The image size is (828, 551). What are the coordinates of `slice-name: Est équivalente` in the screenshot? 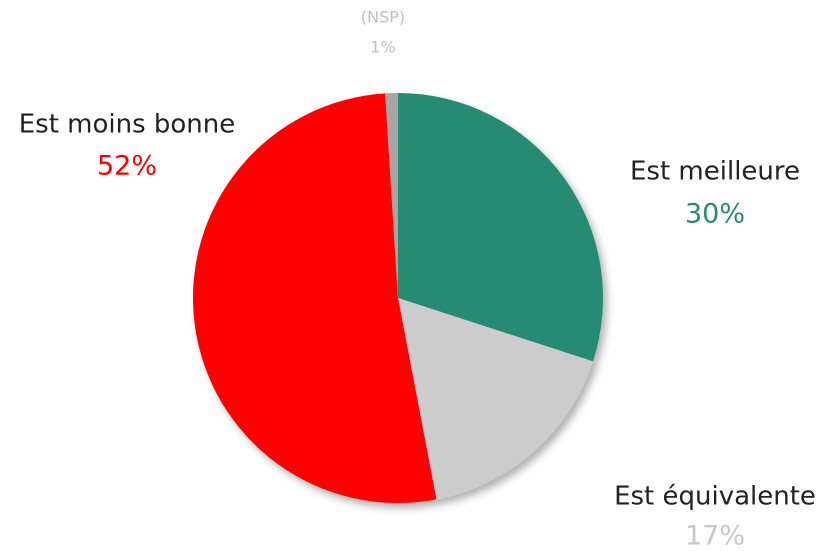 It's located at (715, 497).